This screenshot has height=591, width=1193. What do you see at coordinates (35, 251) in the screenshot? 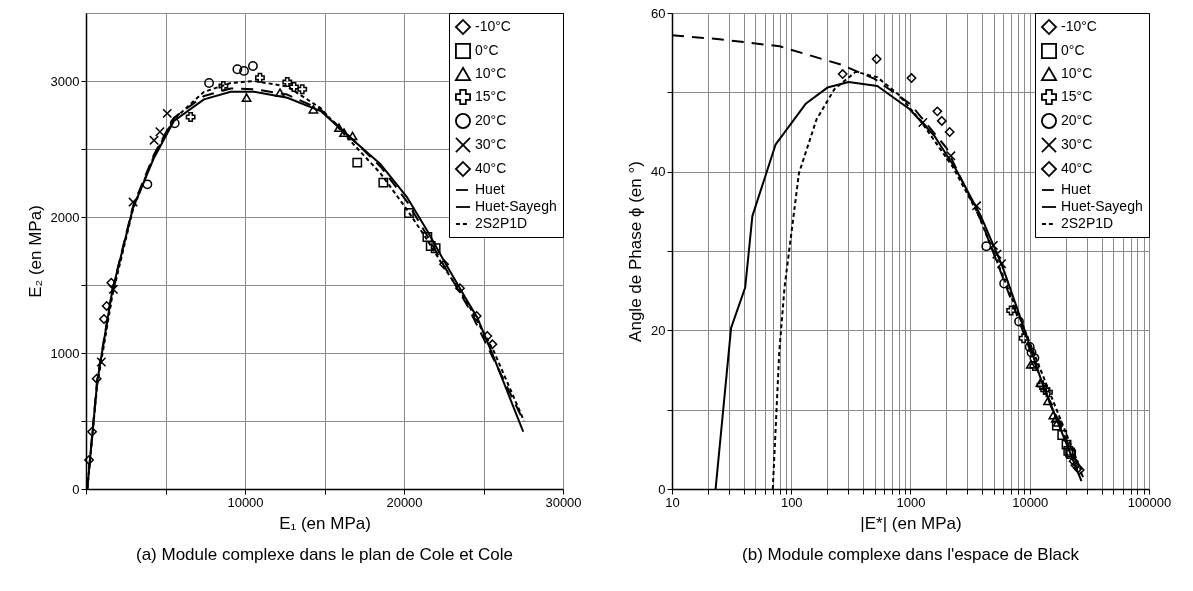
I see `y-axis-title: E₂ (en MPa)` at bounding box center [35, 251].